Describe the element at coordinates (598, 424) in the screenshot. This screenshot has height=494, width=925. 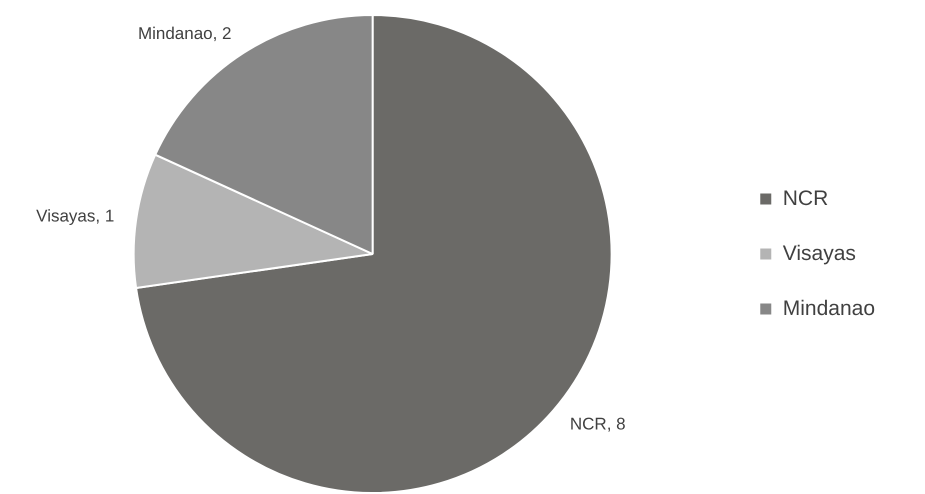
I see `data-label: NCR, 8` at that location.